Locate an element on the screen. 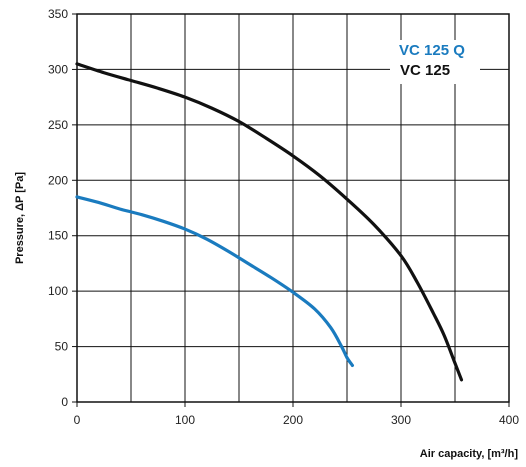 This screenshot has width=526, height=467. x-tick-label: 400 is located at coordinates (509, 420).